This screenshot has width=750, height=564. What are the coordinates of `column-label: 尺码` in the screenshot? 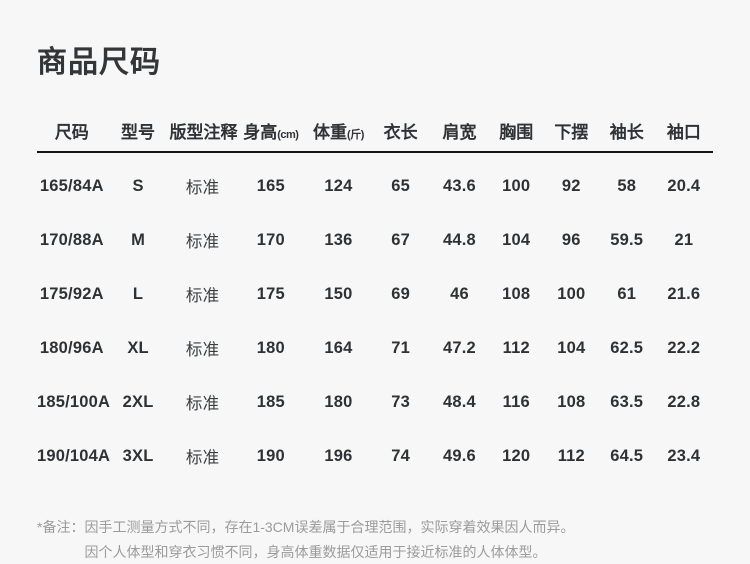 It's located at (71, 132).